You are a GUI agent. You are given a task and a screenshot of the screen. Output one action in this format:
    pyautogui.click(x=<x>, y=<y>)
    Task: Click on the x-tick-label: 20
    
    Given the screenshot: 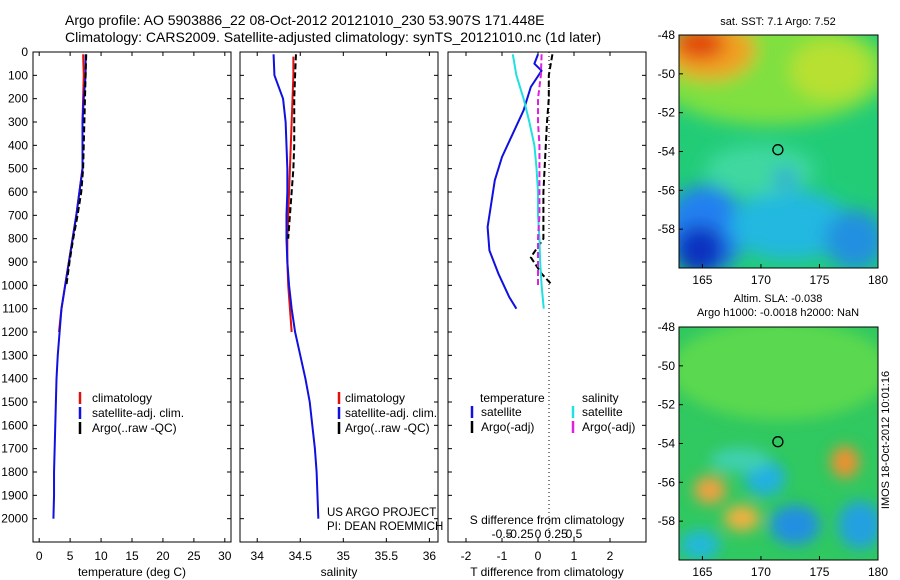 What is the action you would take?
    pyautogui.click(x=163, y=556)
    